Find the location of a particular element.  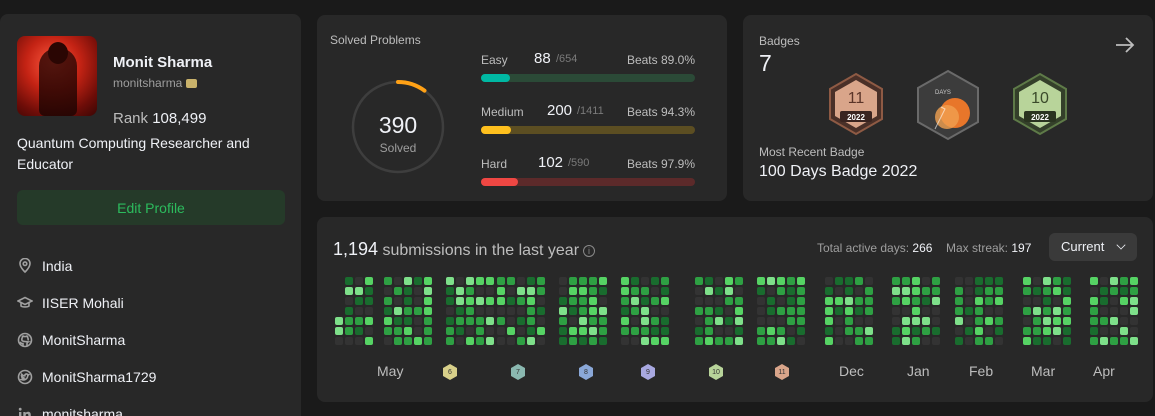

badge-10-2022: 10 2022 is located at coordinates (1040, 104).